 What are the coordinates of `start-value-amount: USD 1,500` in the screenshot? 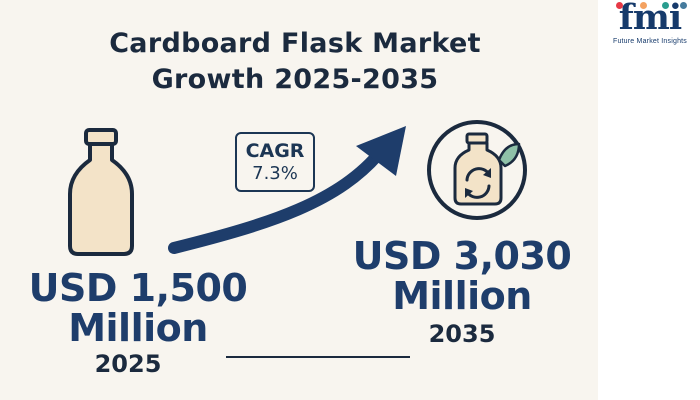 It's located at (138, 288).